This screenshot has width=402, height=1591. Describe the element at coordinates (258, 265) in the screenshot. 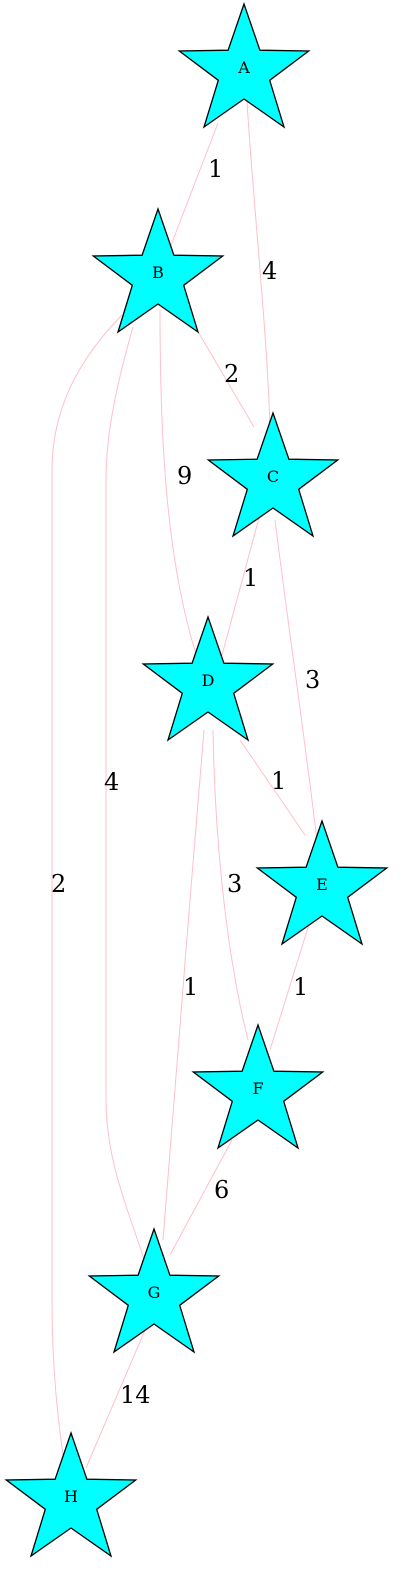

I see `edge-A-C` at that location.